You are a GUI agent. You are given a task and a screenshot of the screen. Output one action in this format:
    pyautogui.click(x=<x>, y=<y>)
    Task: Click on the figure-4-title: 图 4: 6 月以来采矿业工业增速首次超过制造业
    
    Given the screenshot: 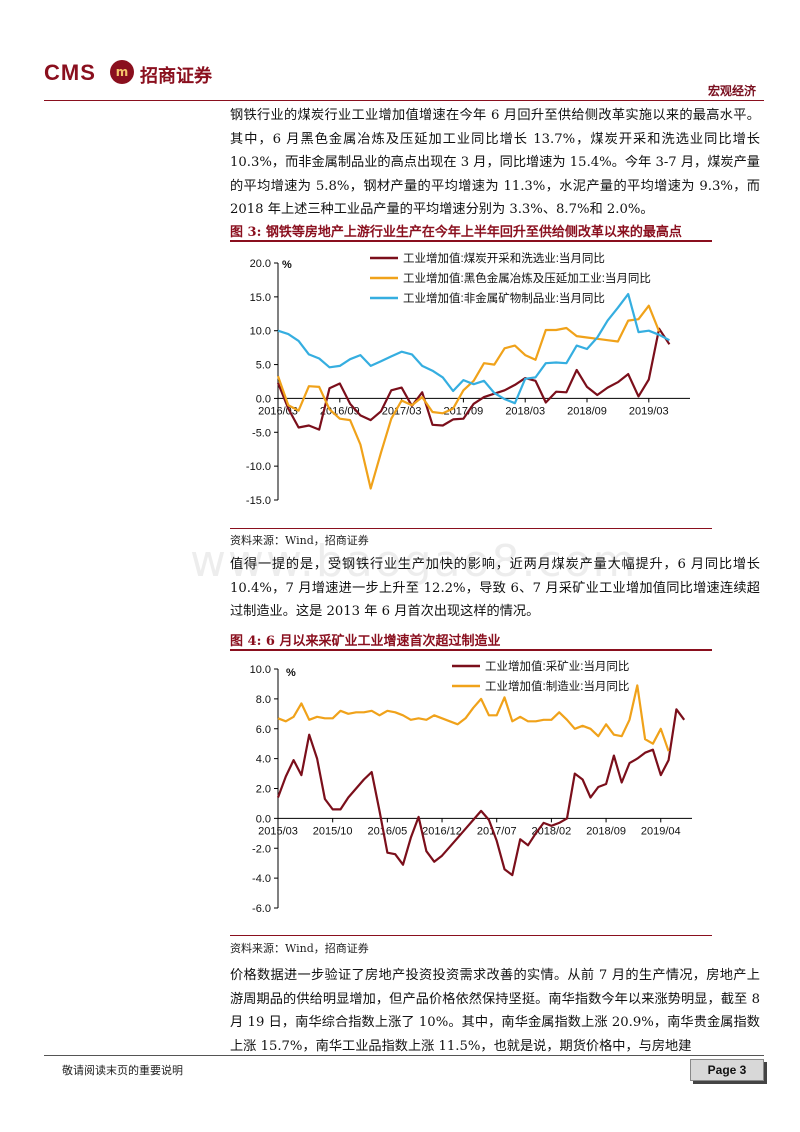 What is the action you would take?
    pyautogui.click(x=365, y=641)
    